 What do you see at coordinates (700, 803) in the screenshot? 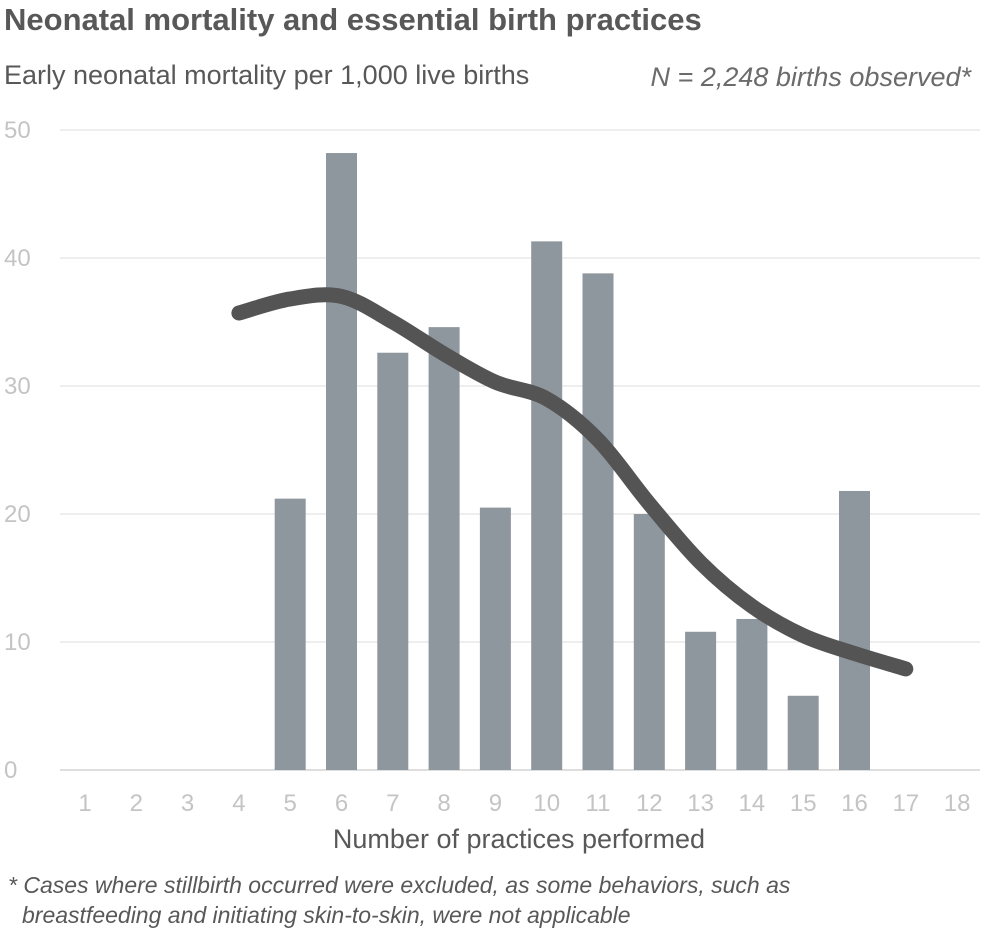
I see `x-tick-label-13: 13` at bounding box center [700, 803].